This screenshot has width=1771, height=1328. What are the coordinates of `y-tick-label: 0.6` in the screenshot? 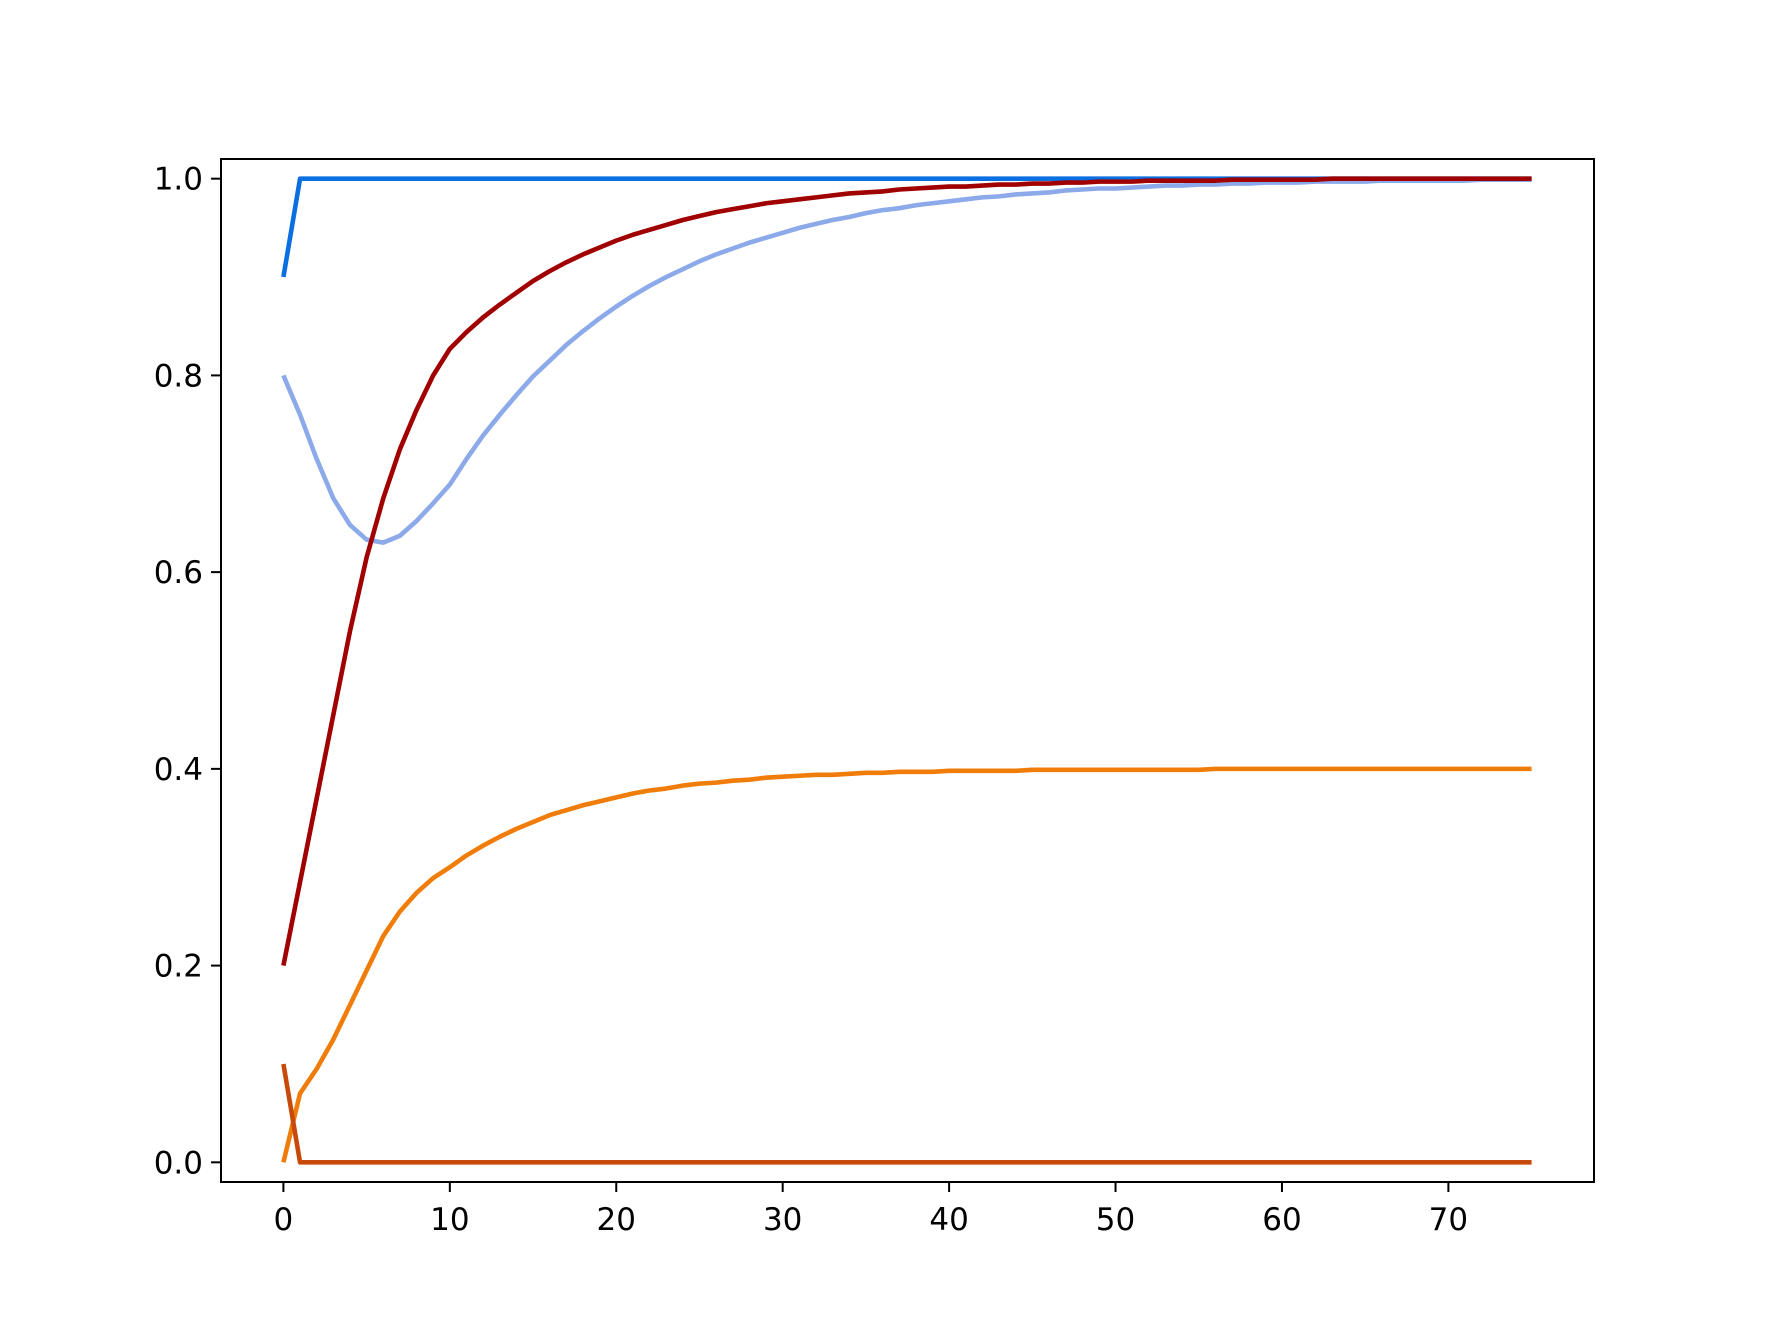 It's located at (178, 573).